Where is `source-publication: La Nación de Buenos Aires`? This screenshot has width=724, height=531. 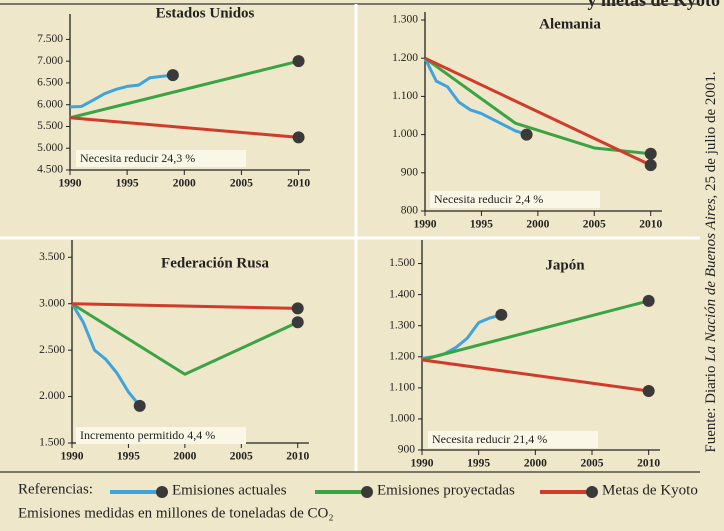
source-publication: La Nación de Buenos Aires is located at coordinates (711, 280).